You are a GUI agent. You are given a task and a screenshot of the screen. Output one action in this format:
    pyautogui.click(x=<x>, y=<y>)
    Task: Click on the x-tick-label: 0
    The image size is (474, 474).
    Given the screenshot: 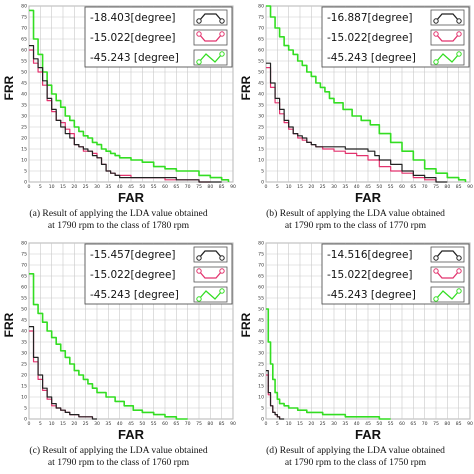 What is the action you would take?
    pyautogui.click(x=266, y=187)
    